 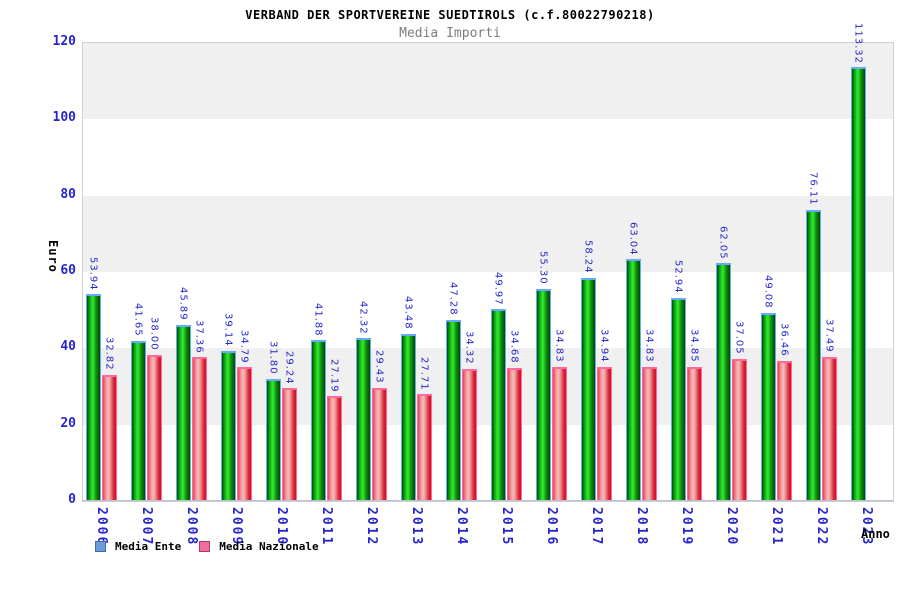 What do you see at coordinates (53, 256) in the screenshot?
I see `y-axis-title: Euro` at bounding box center [53, 256].